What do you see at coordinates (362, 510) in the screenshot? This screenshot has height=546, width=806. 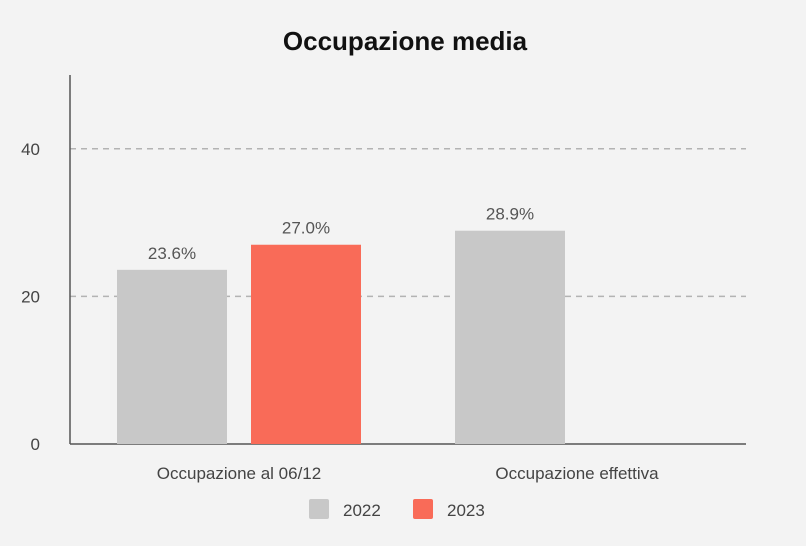 I see `legend-label-2022: 2022` at bounding box center [362, 510].